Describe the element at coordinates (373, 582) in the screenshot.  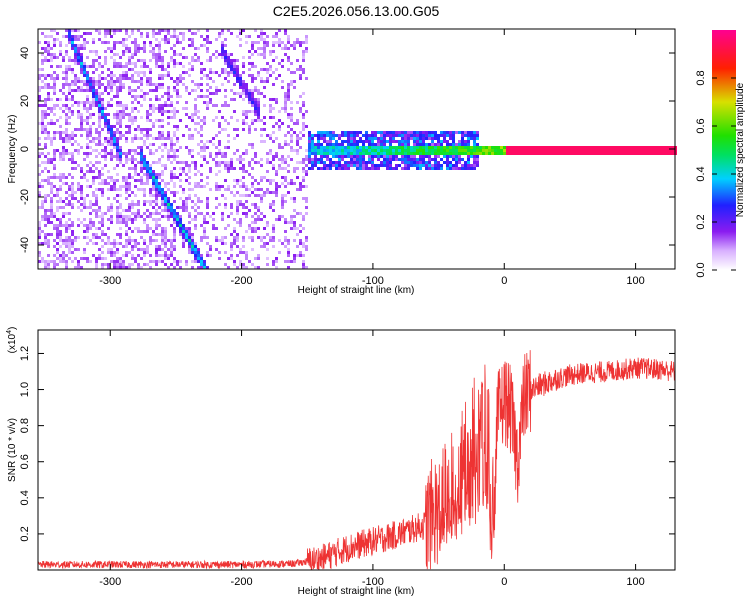
I see `x-tick-label: -100` at that location.